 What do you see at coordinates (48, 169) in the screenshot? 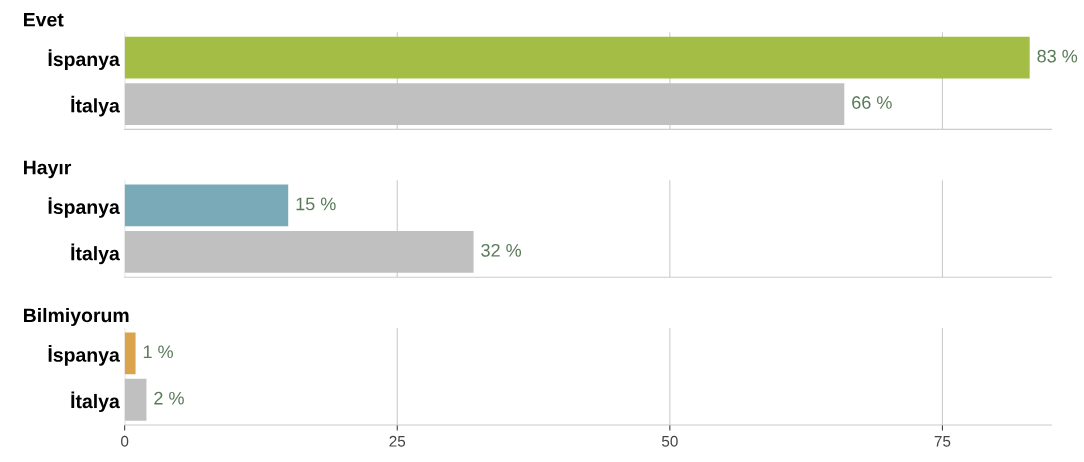
I see `chart-title: Hayır` at bounding box center [48, 169].